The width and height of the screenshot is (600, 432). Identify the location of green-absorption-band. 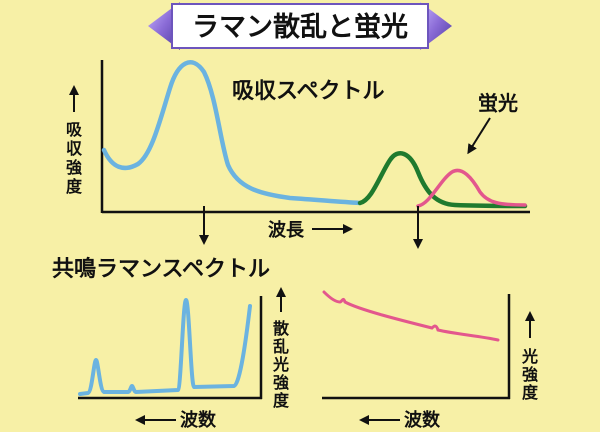
(442, 180).